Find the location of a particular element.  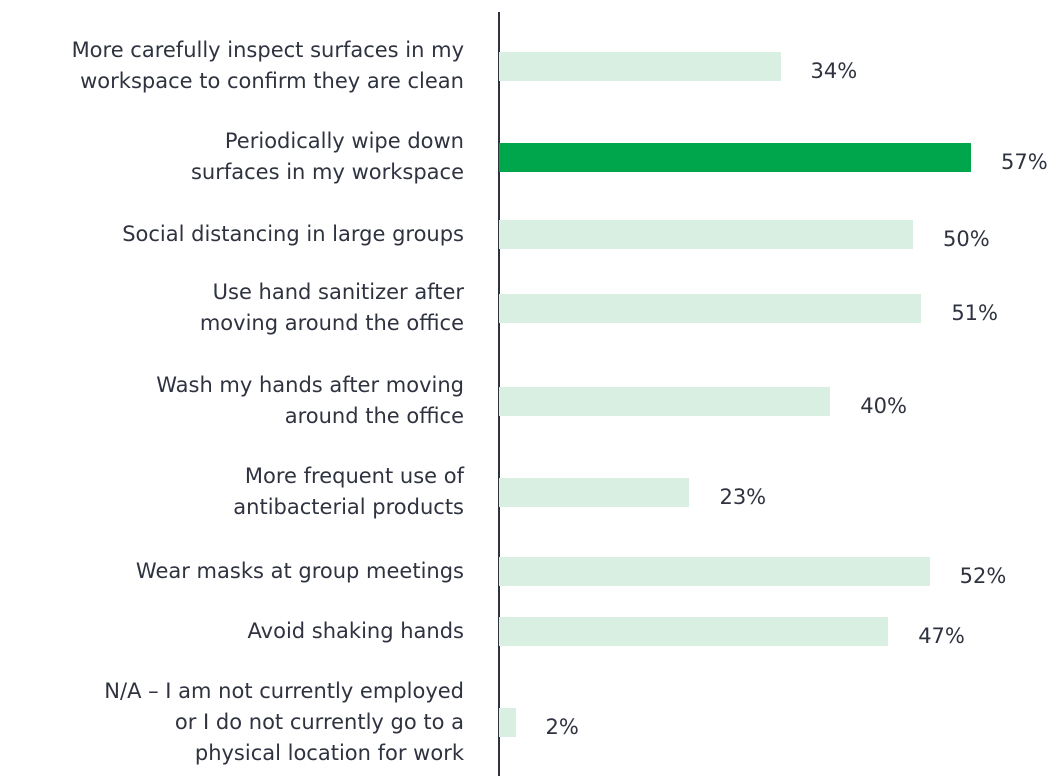

category-label: Wear masks at group meetings is located at coordinates (299, 570).